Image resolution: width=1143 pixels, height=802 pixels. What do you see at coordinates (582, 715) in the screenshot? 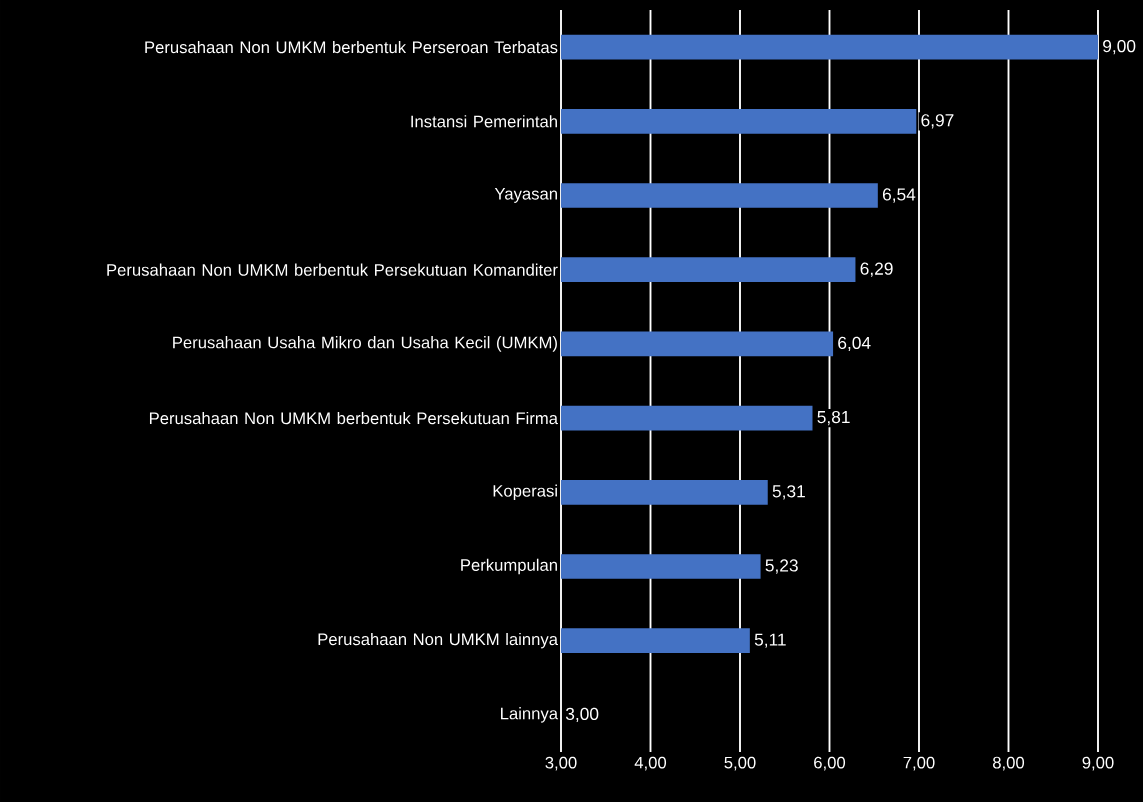
I see `data-label: 3,00` at bounding box center [582, 715].